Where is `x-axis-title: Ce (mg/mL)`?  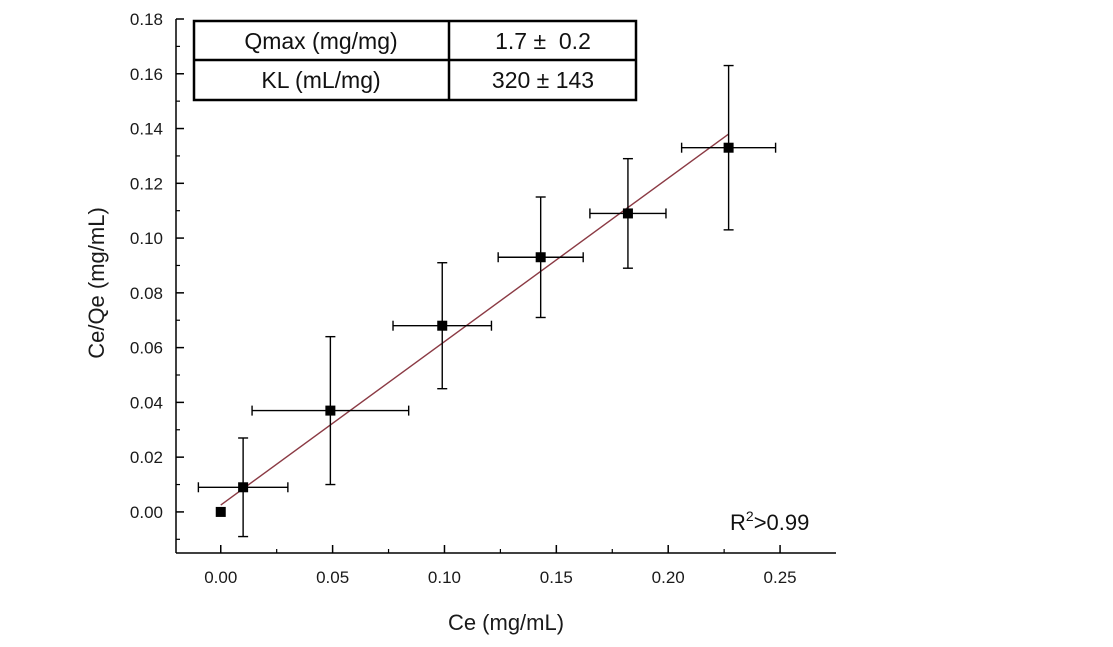 x-axis-title: Ce (mg/mL) is located at coordinates (506, 622).